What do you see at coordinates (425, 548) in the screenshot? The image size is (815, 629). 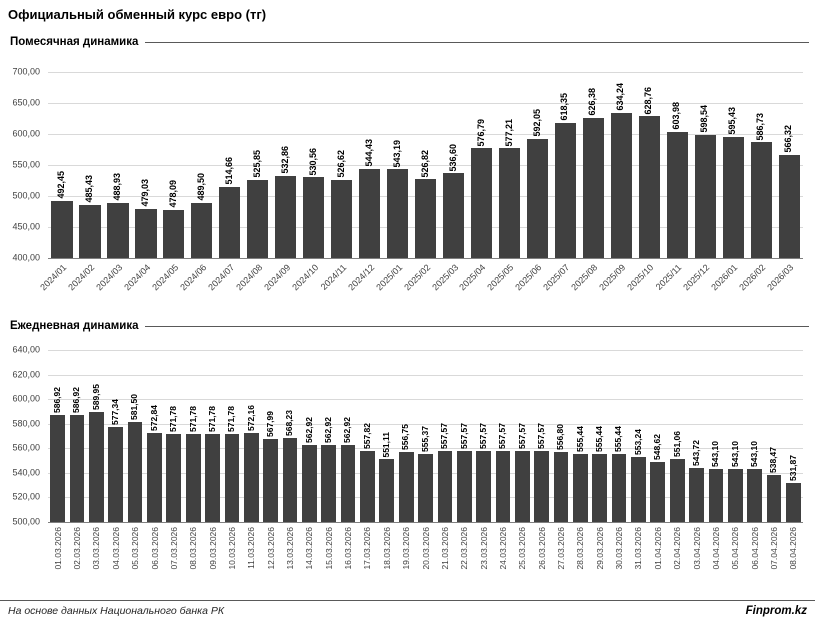 I see `x-axis-tick-label: 20.03.2026` at bounding box center [425, 548].